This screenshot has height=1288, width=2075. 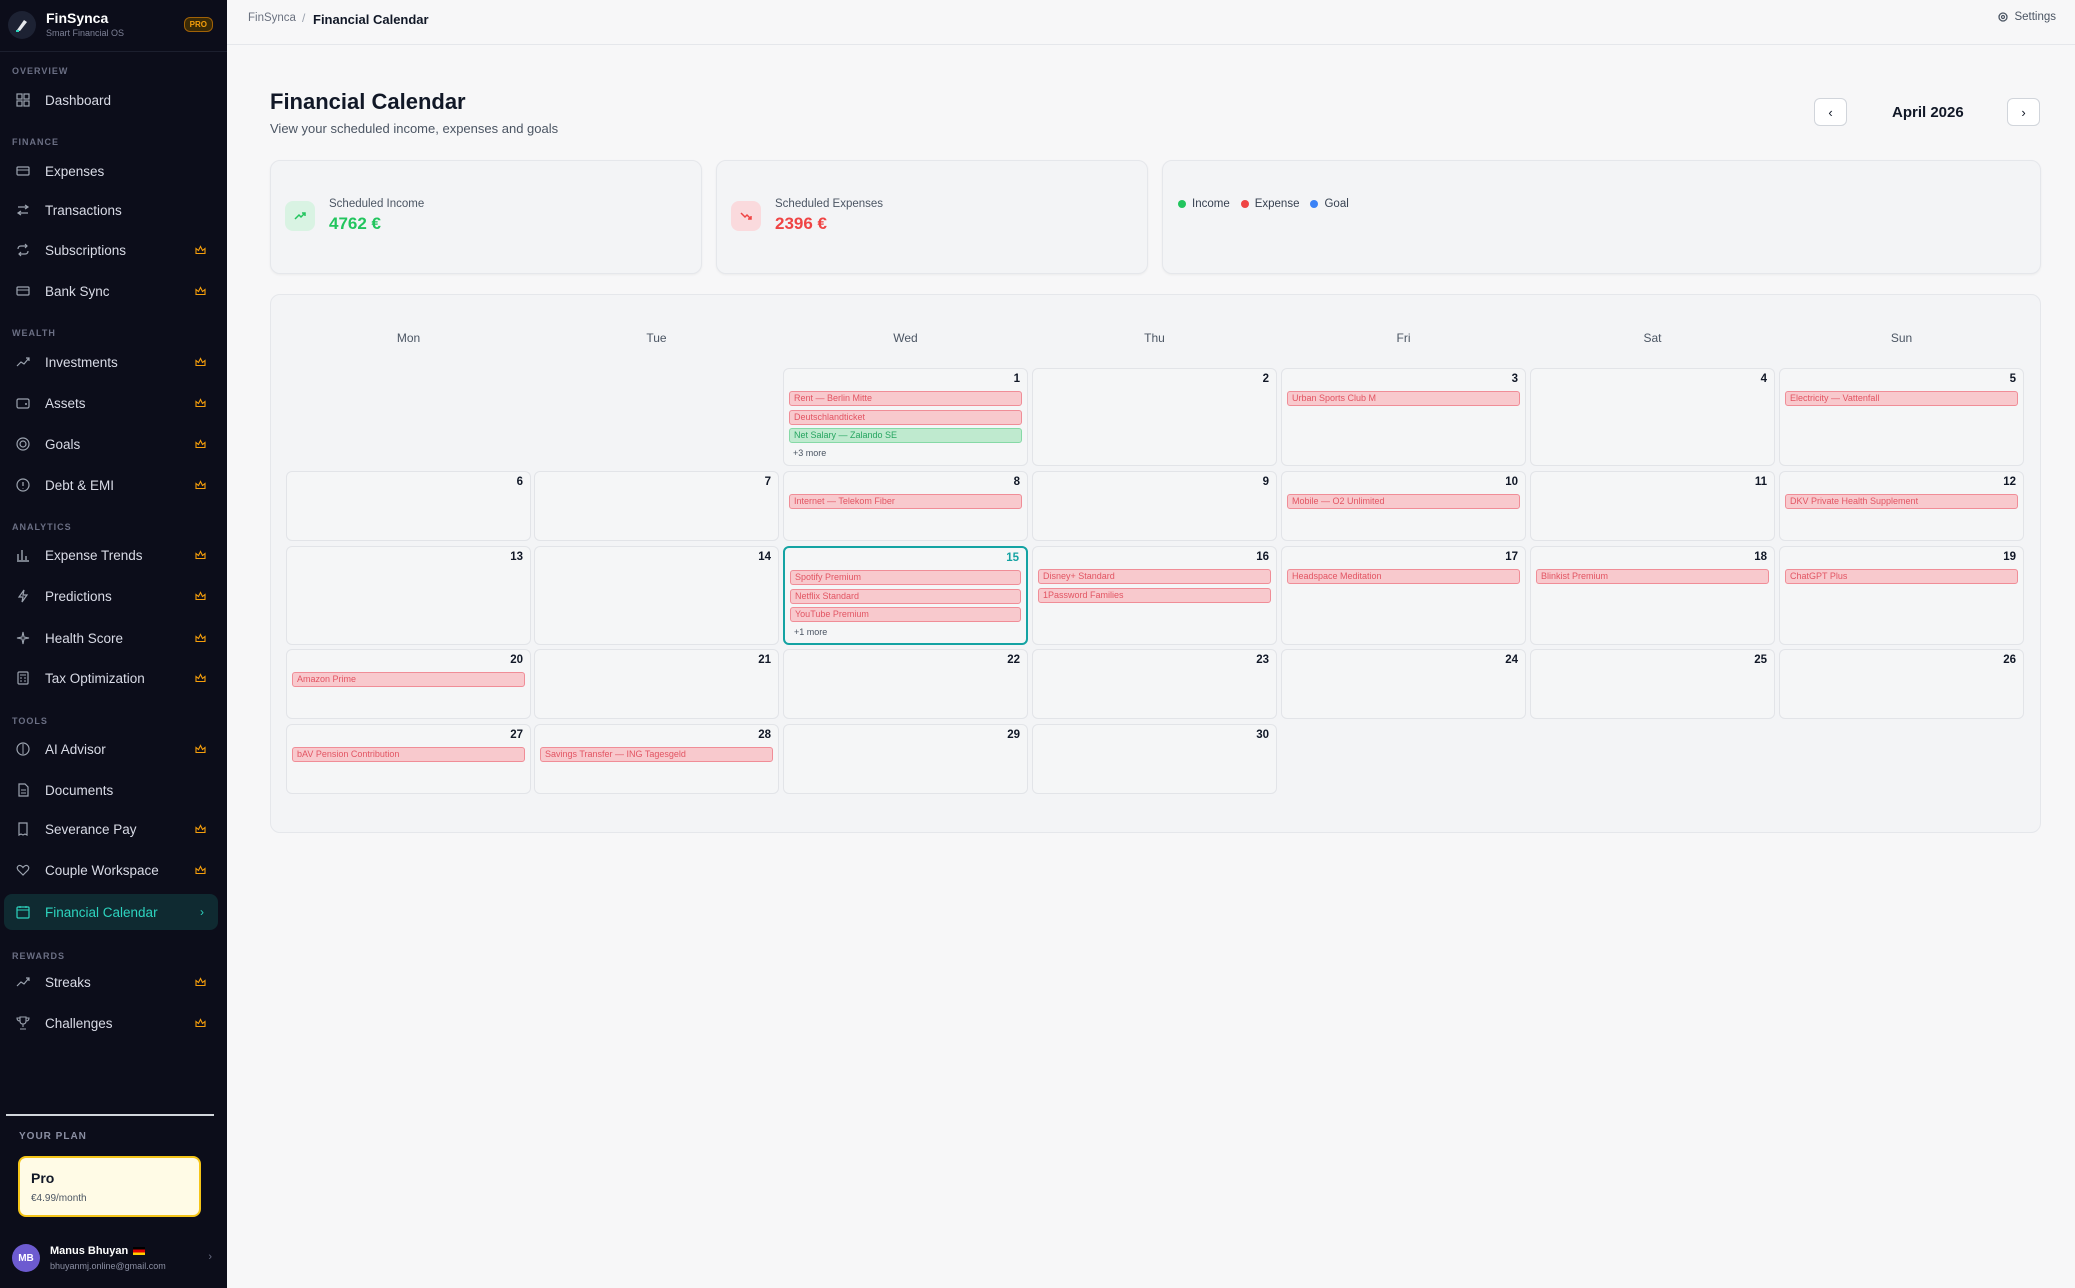 What do you see at coordinates (905, 398) in the screenshot?
I see `calendar-event-expense: Rent — Berlin Mitte` at bounding box center [905, 398].